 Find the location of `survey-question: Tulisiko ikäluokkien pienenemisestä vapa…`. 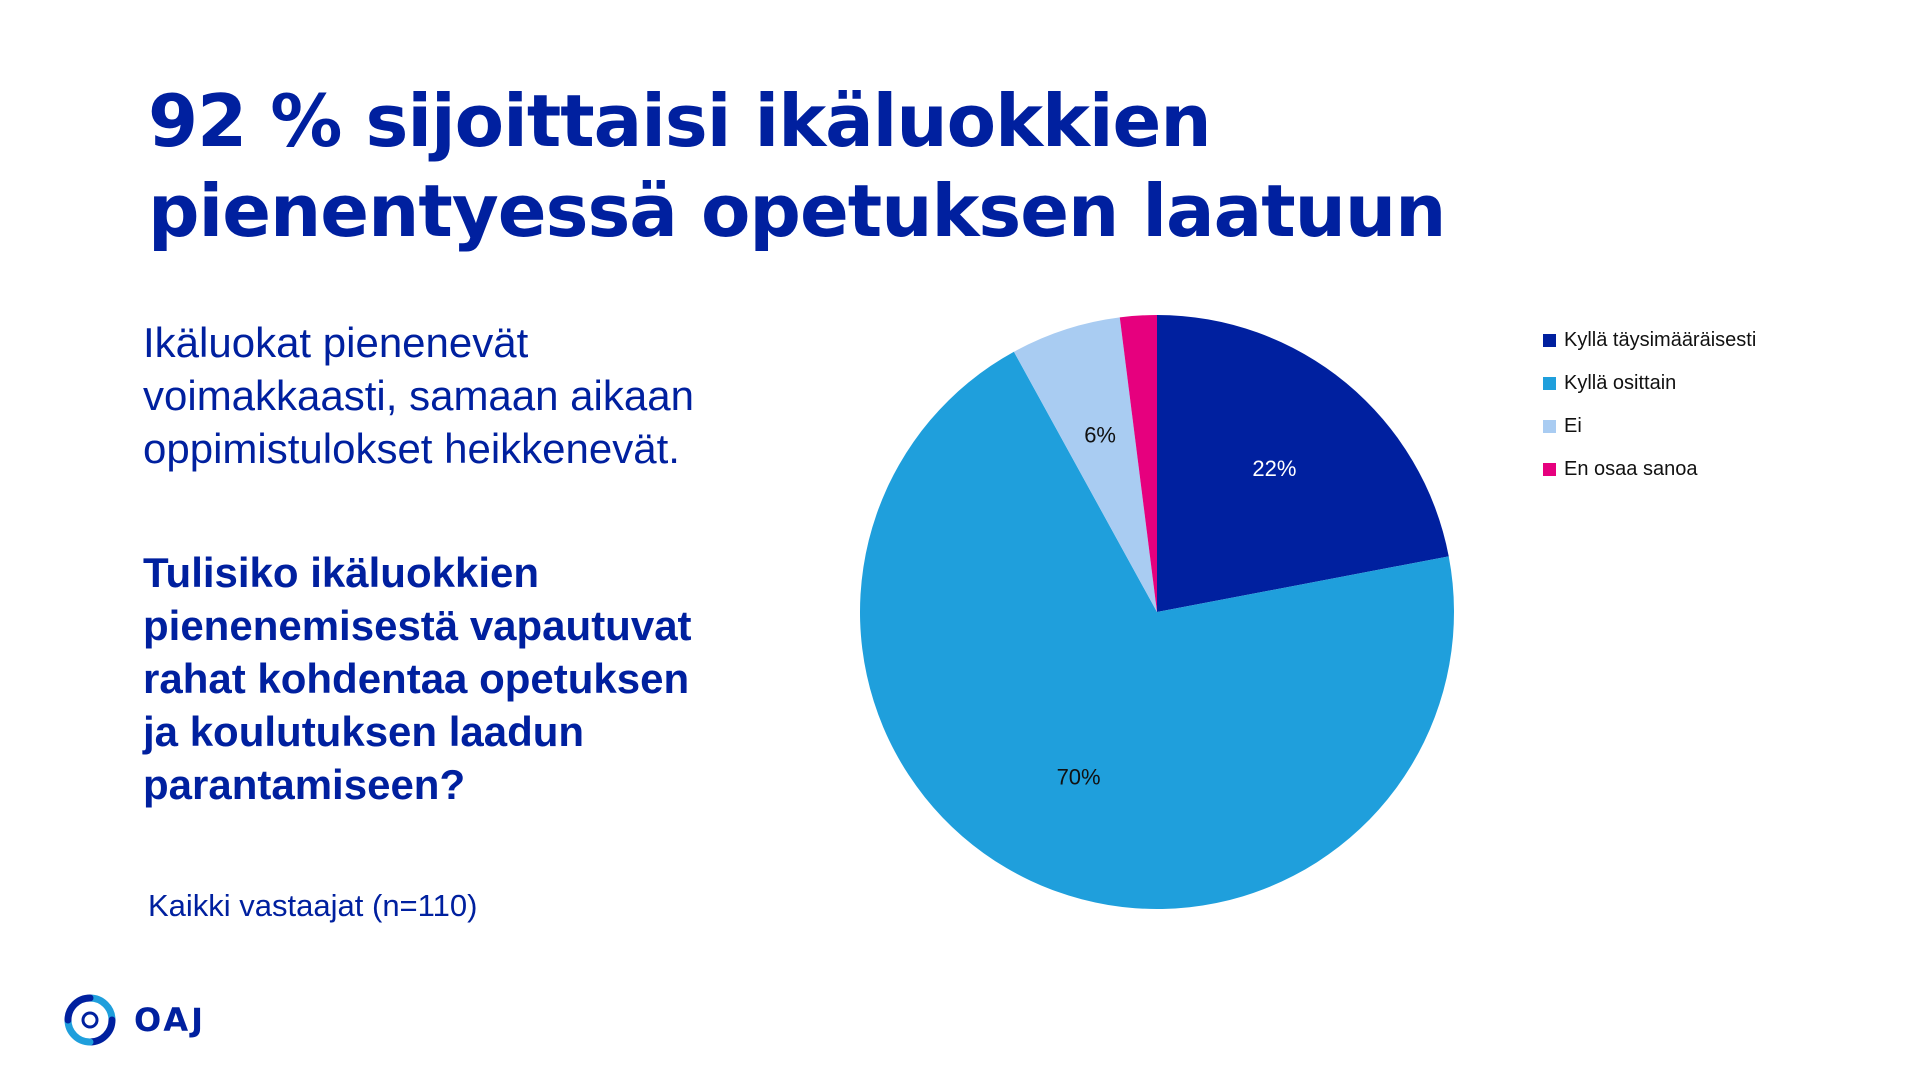

survey-question: Tulisiko ikäluokkien pienenemisestä vapa… is located at coordinates (417, 678).